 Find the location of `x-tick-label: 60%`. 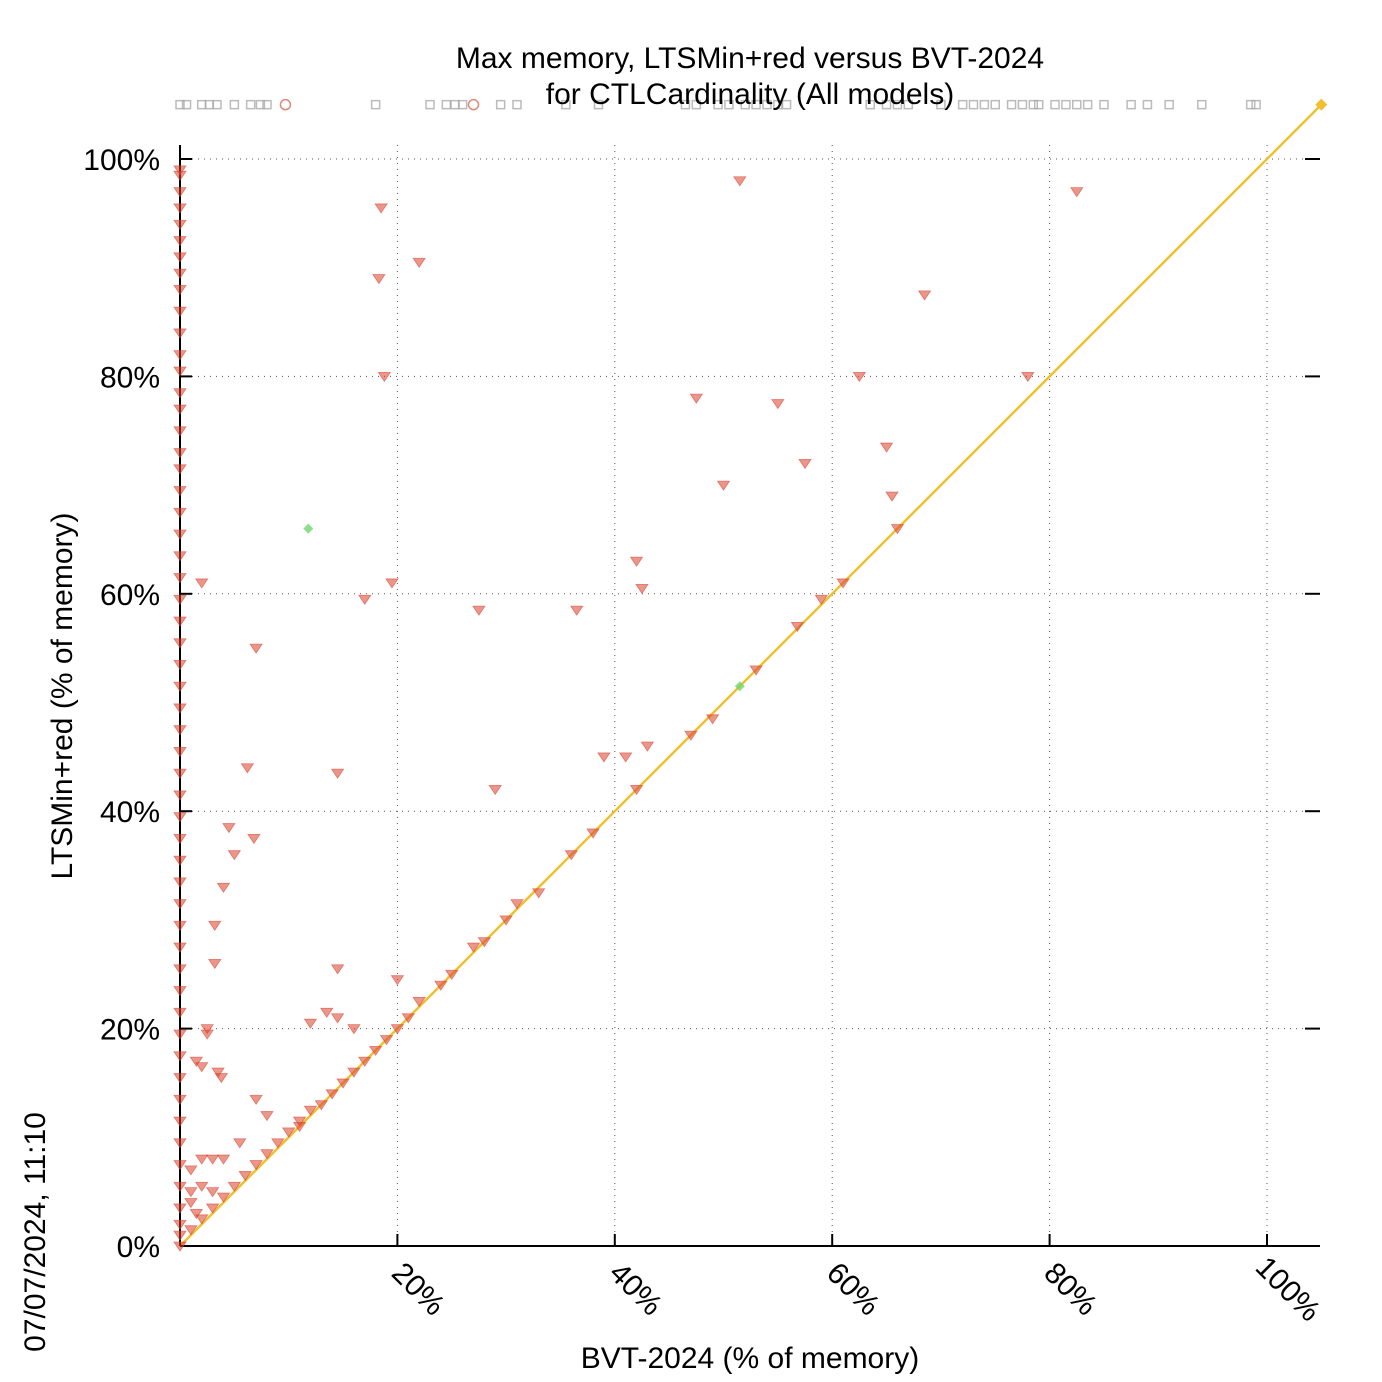

x-tick-label: 60% is located at coordinates (853, 1289).